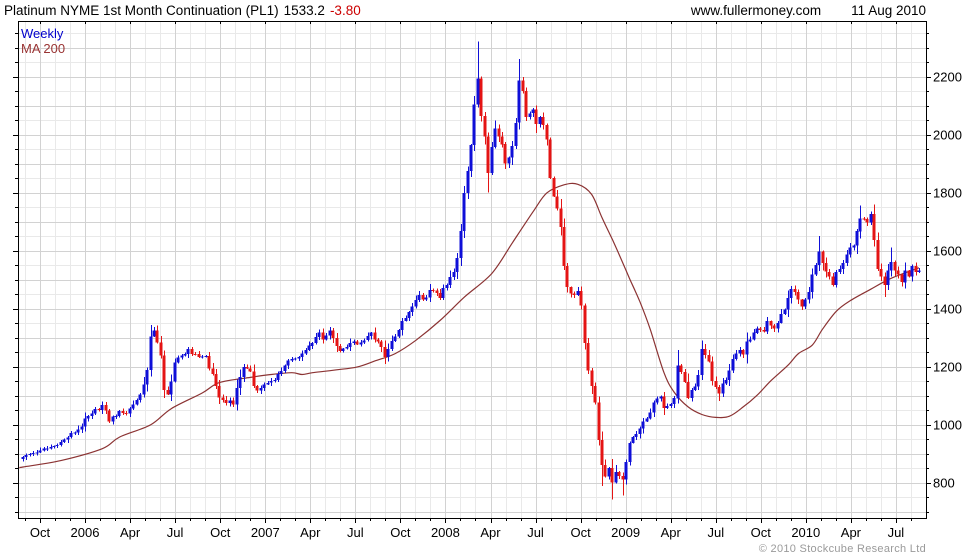 The width and height of the screenshot is (980, 560). Describe the element at coordinates (625, 532) in the screenshot. I see `svg-text: 2009` at that location.